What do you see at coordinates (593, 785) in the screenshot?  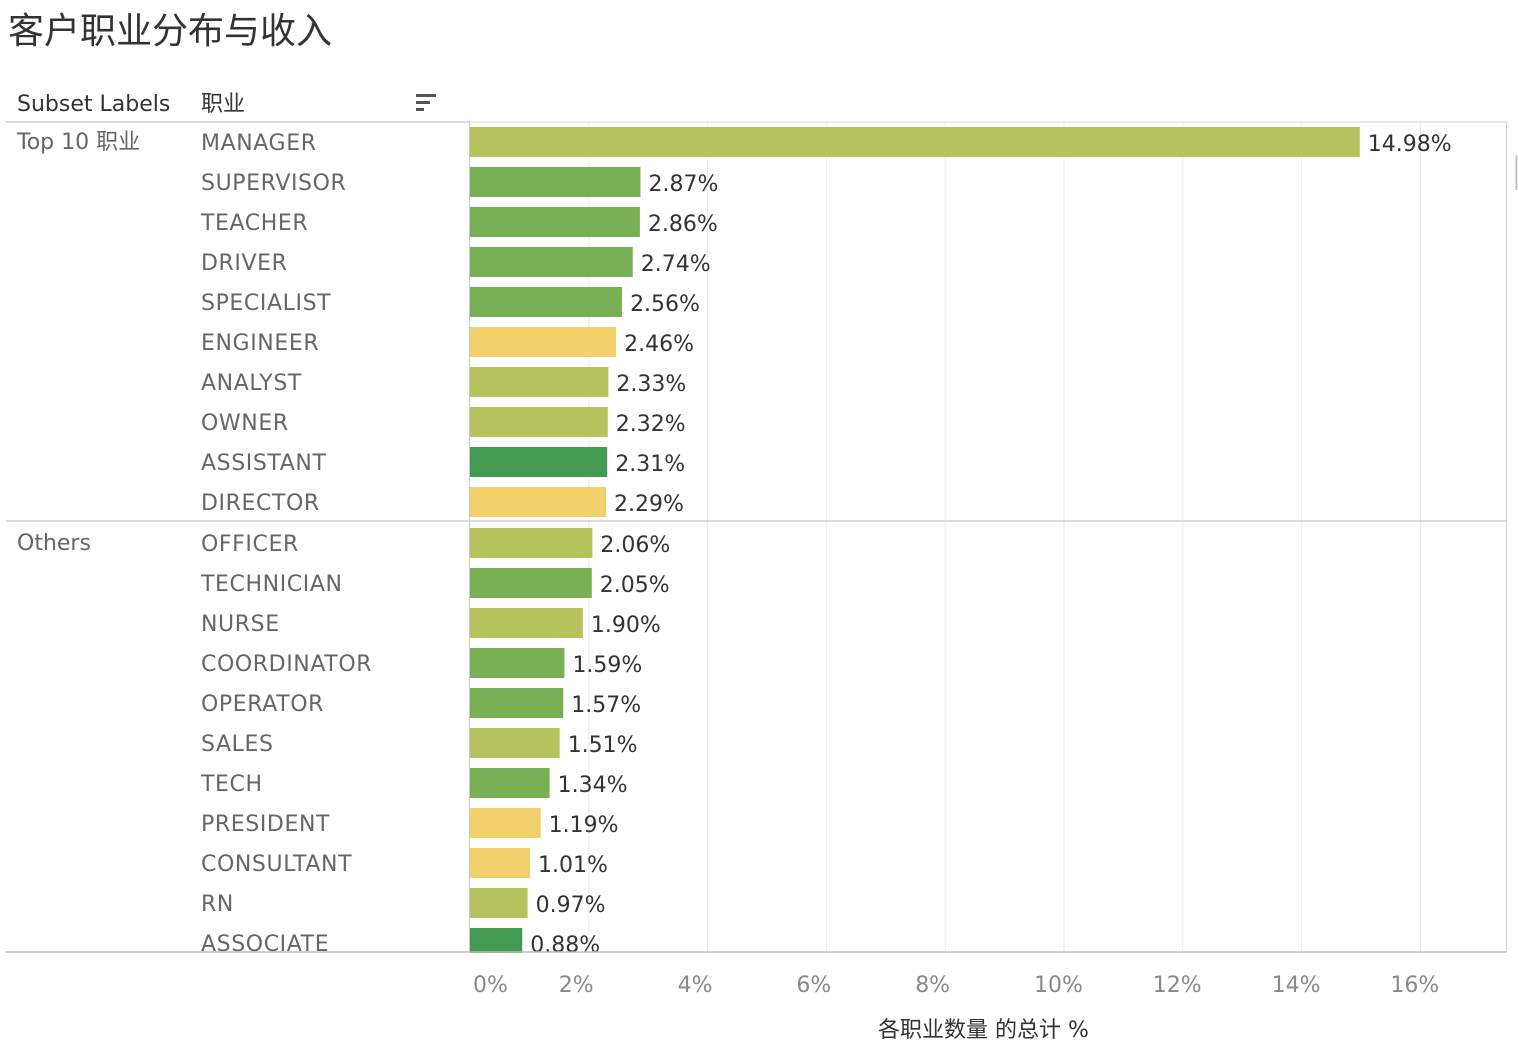 I see `data-label: 1.34%` at bounding box center [593, 785].